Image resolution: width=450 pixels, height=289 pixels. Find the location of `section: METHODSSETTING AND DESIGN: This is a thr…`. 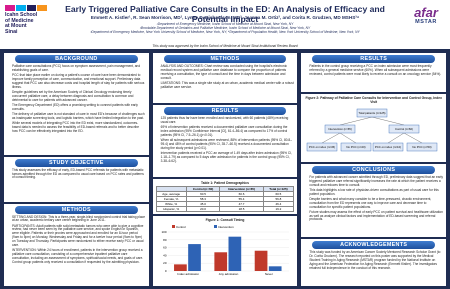

section: METHODSSETTING AND DESIGN: This is a thr… is located at coordinates (76, 245).